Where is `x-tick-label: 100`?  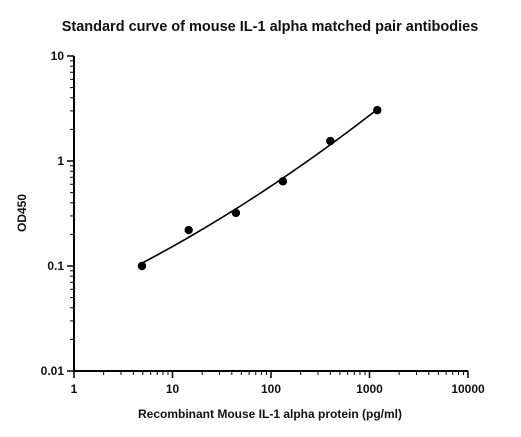 x-tick-label: 100 is located at coordinates (271, 389).